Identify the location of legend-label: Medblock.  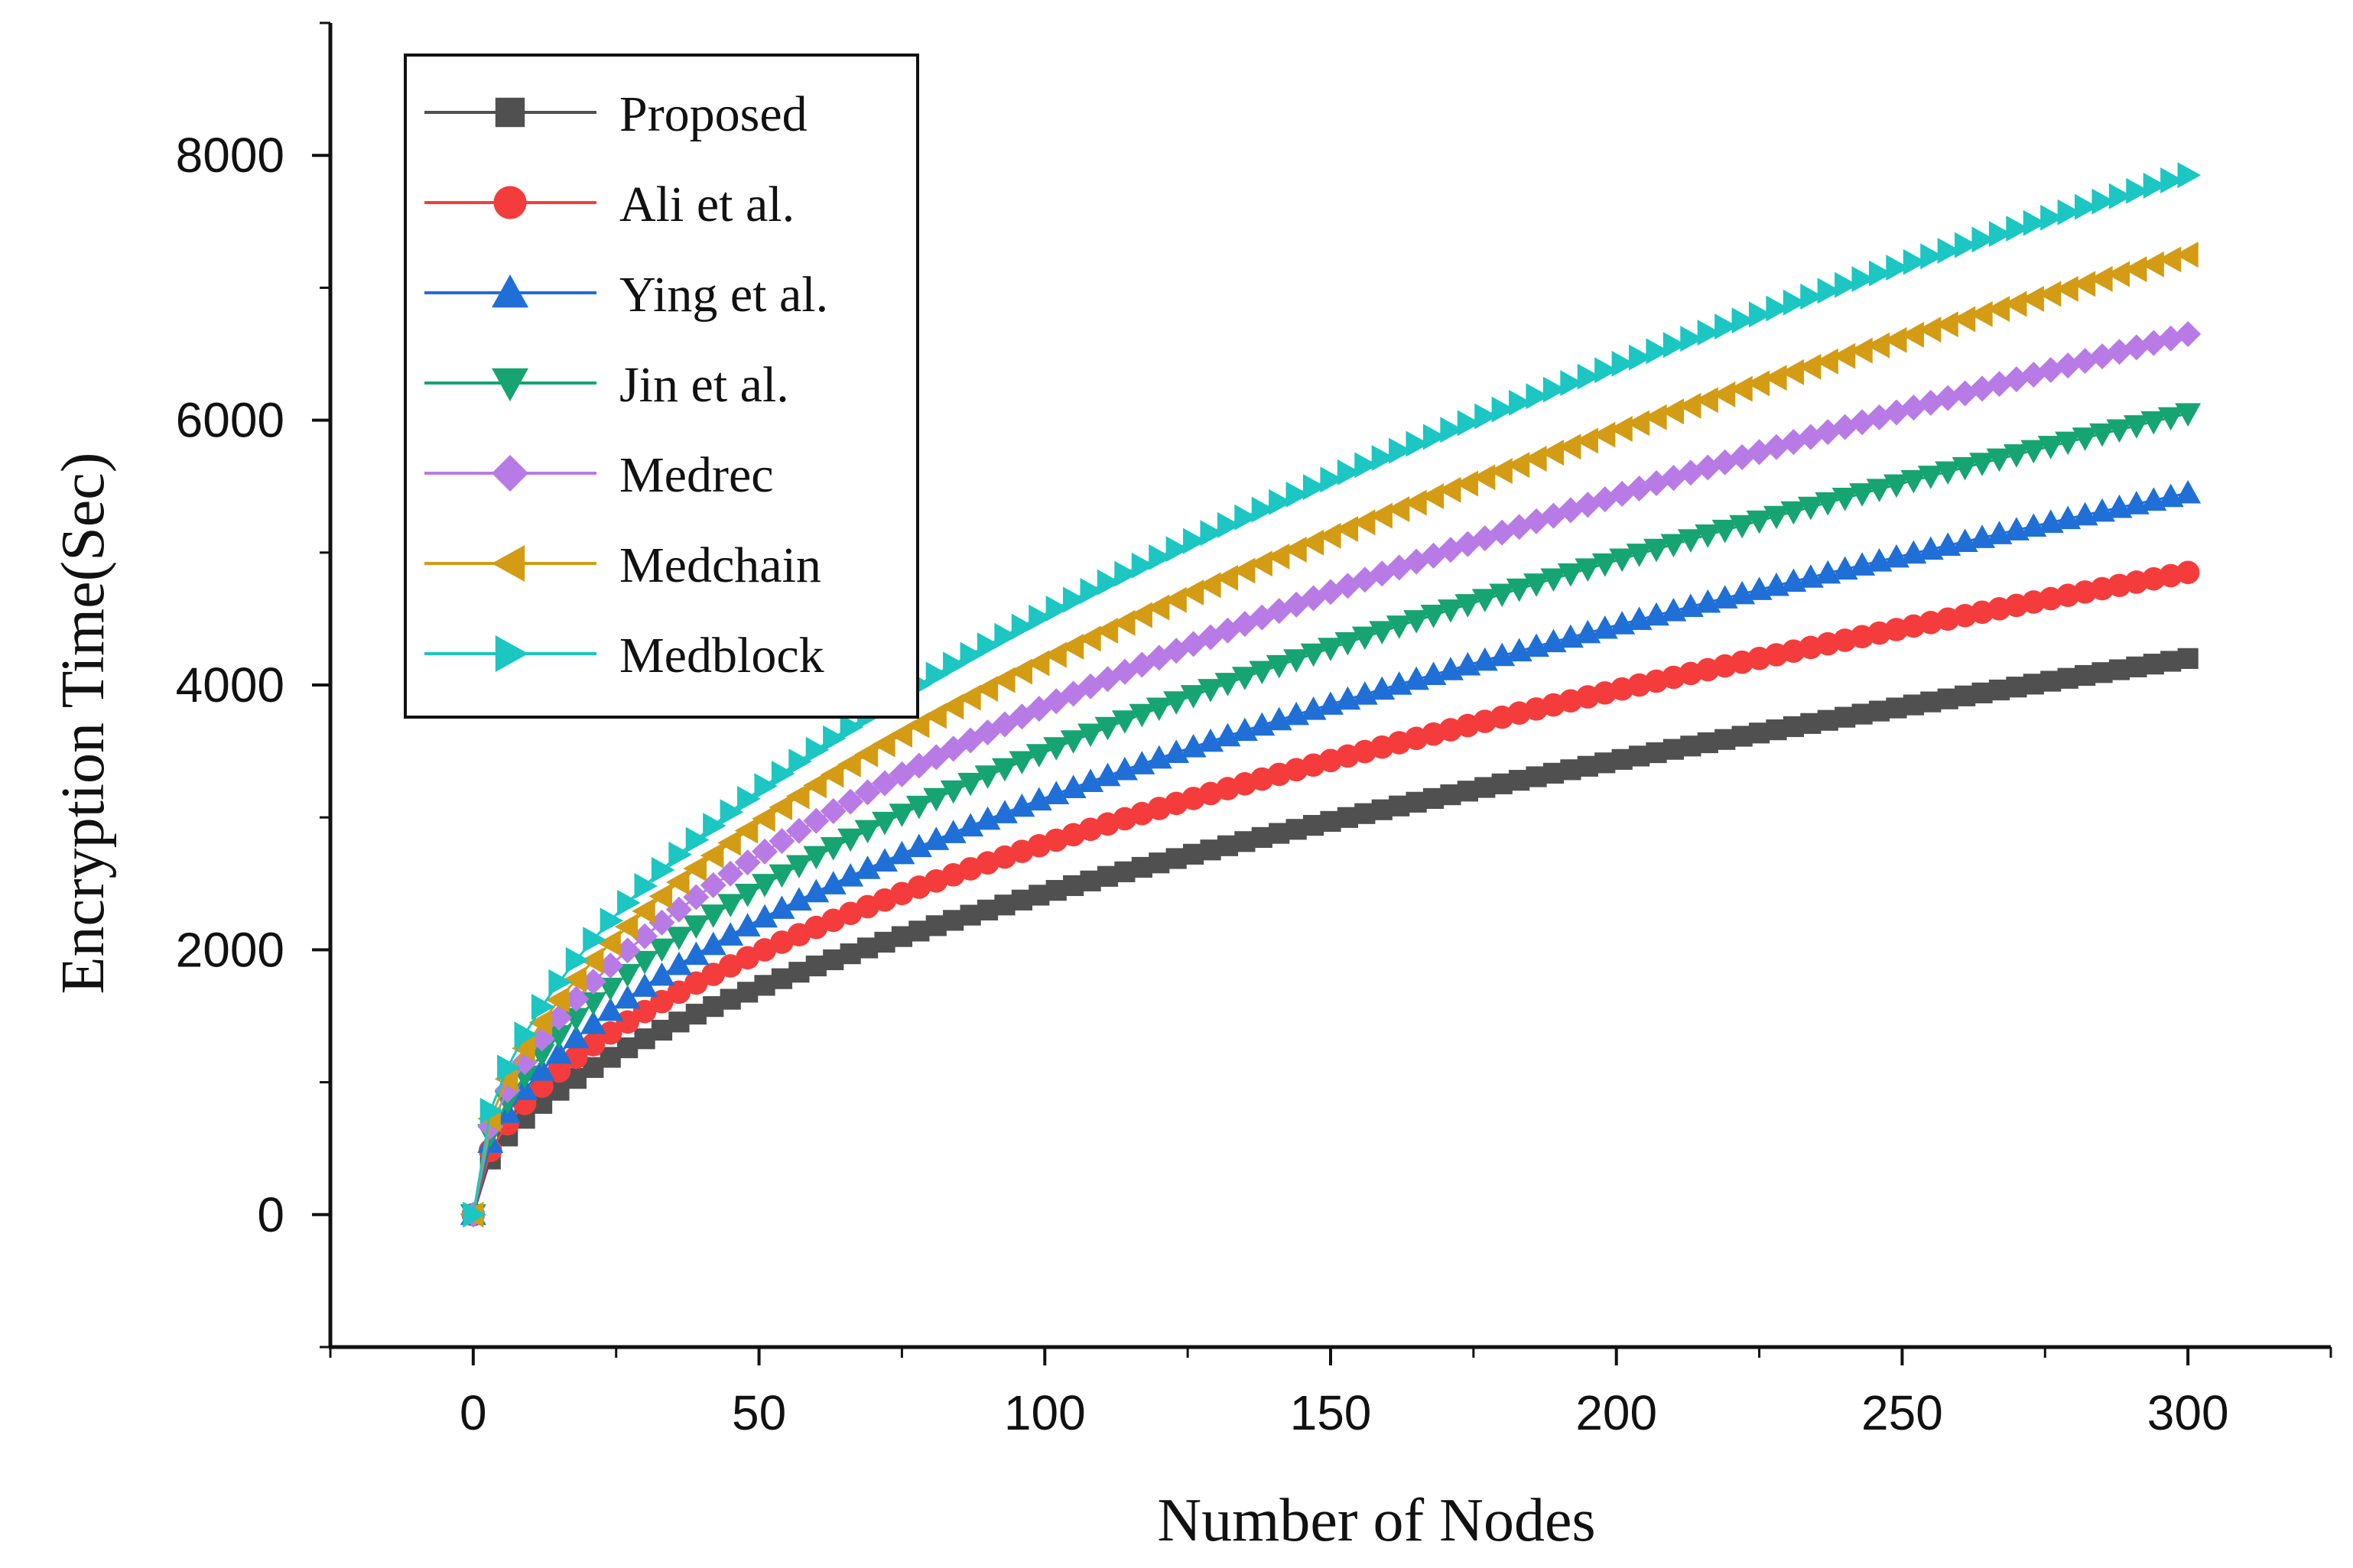
(721, 655).